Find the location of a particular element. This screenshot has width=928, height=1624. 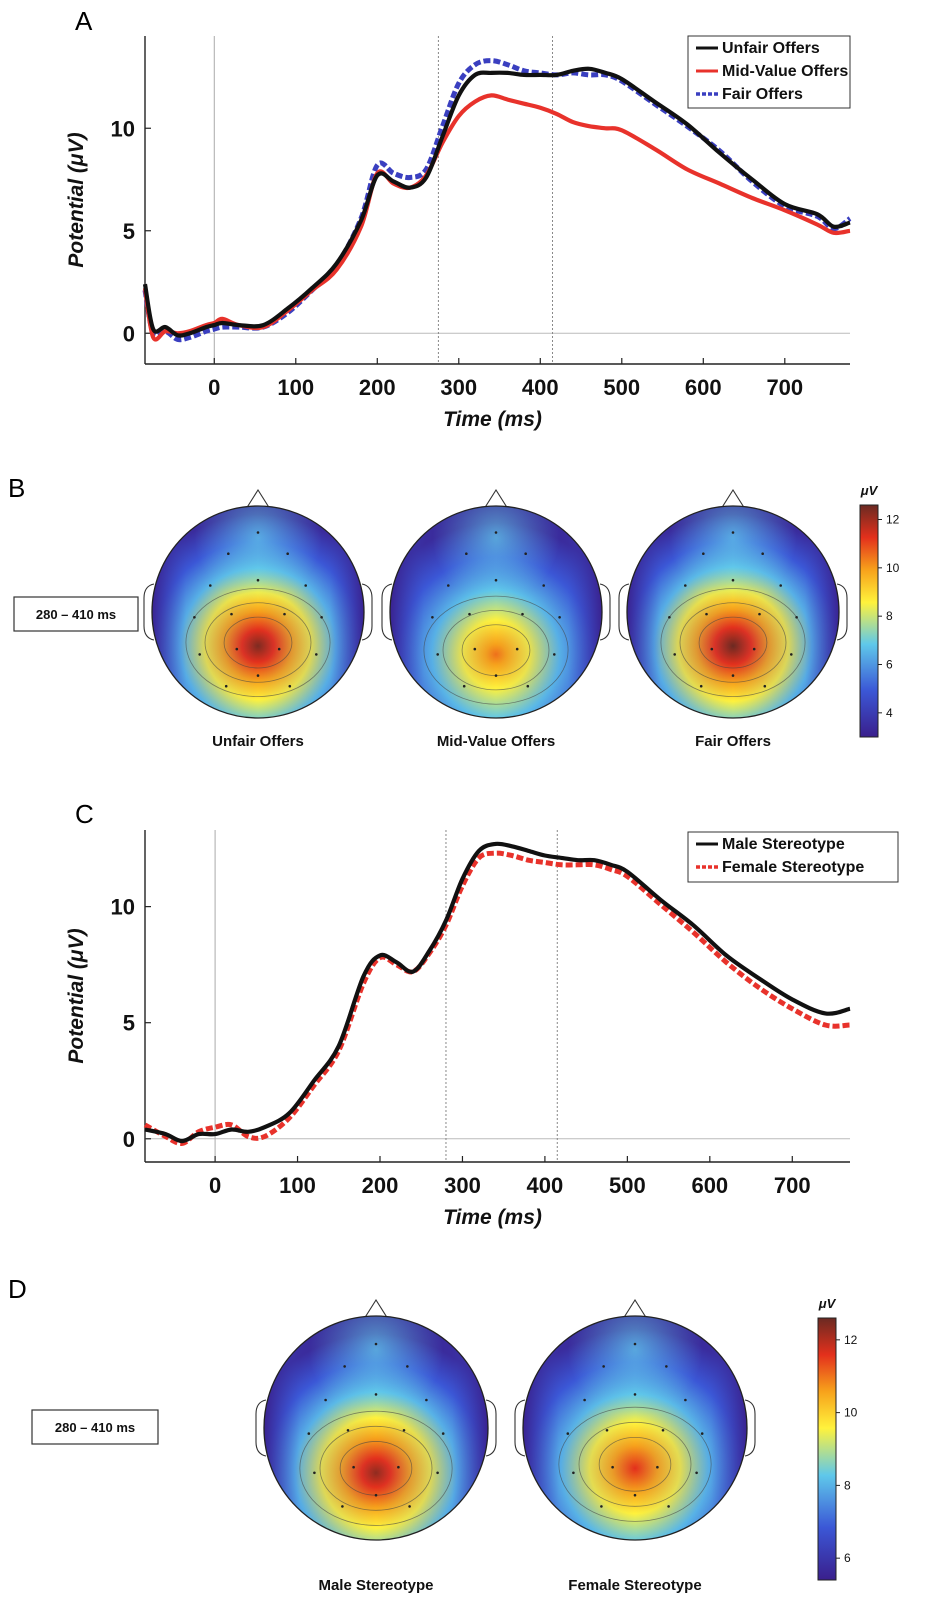

y-axis-label: Potential (μV) is located at coordinates (76, 995).